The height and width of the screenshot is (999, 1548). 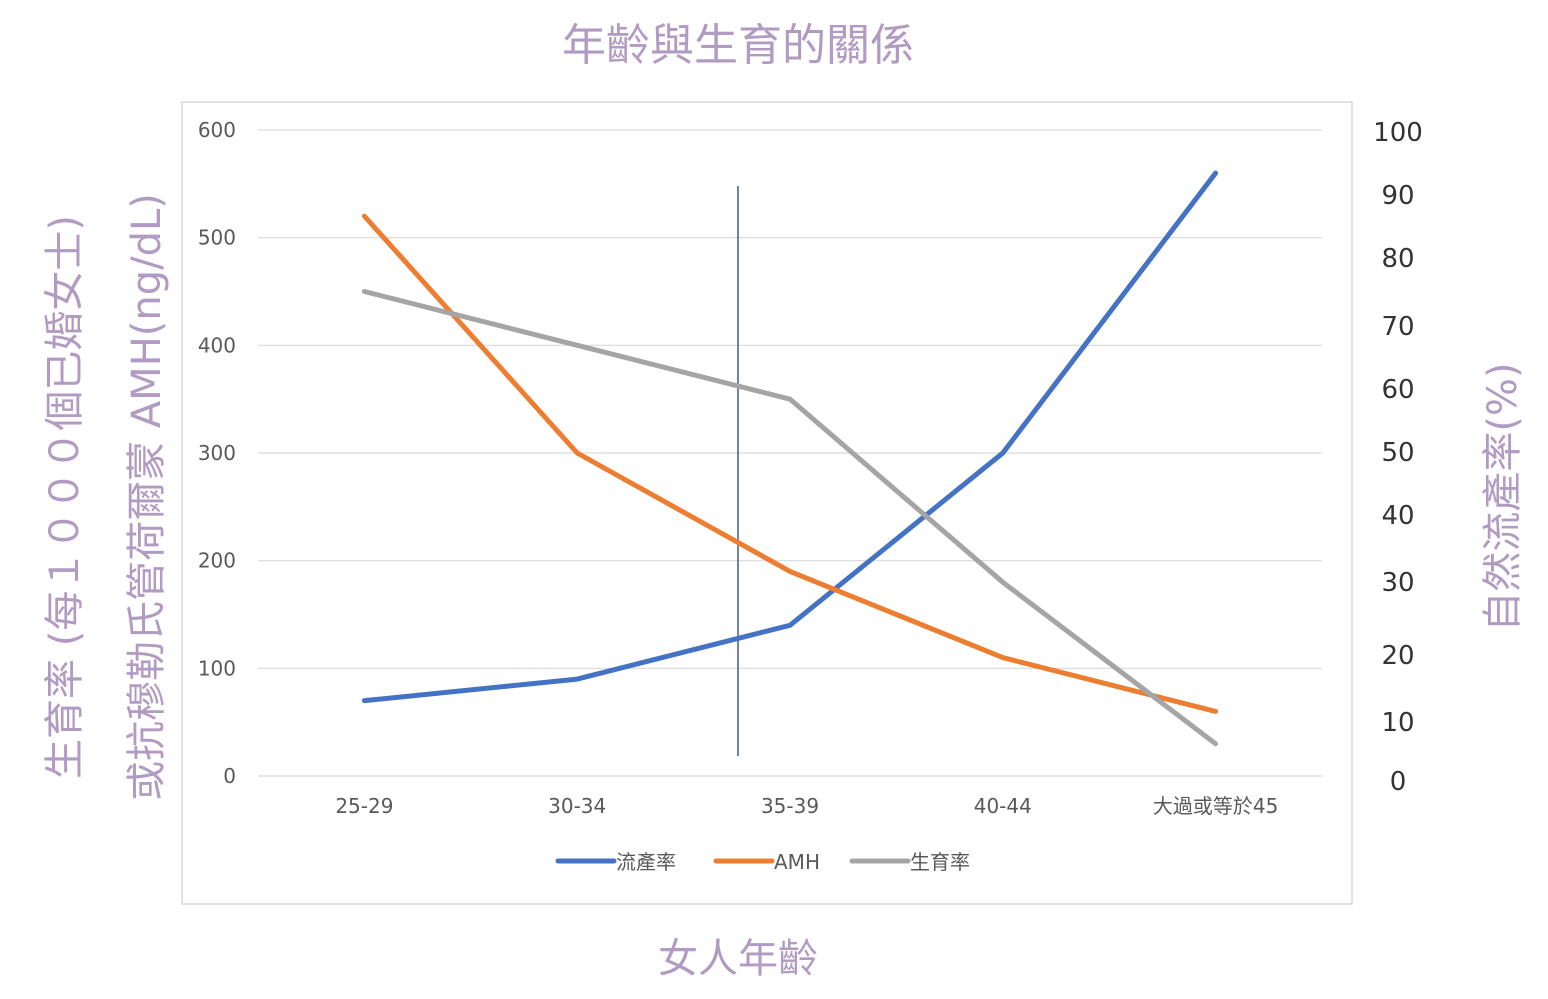 What do you see at coordinates (797, 862) in the screenshot?
I see `legend-label: AMH` at bounding box center [797, 862].